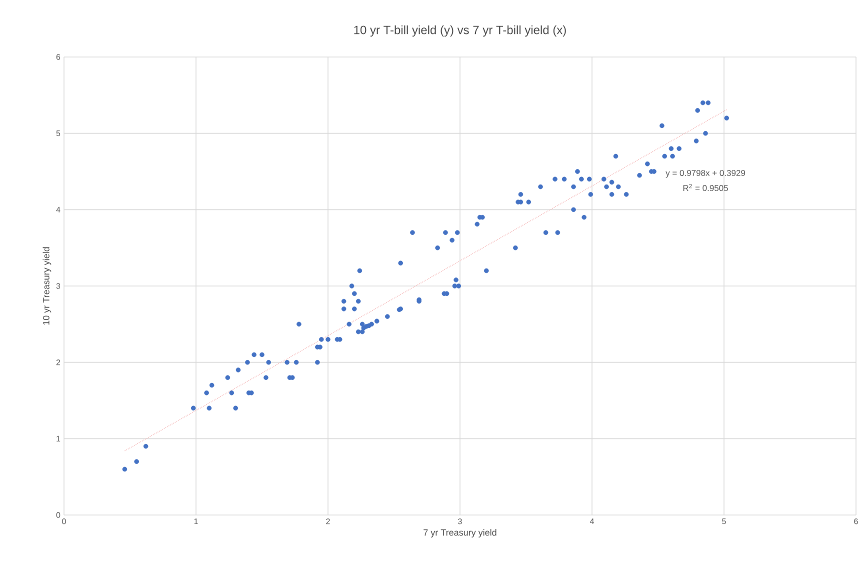 The width and height of the screenshot is (863, 571). Describe the element at coordinates (58, 133) in the screenshot. I see `y-tick-label: 5` at that location.